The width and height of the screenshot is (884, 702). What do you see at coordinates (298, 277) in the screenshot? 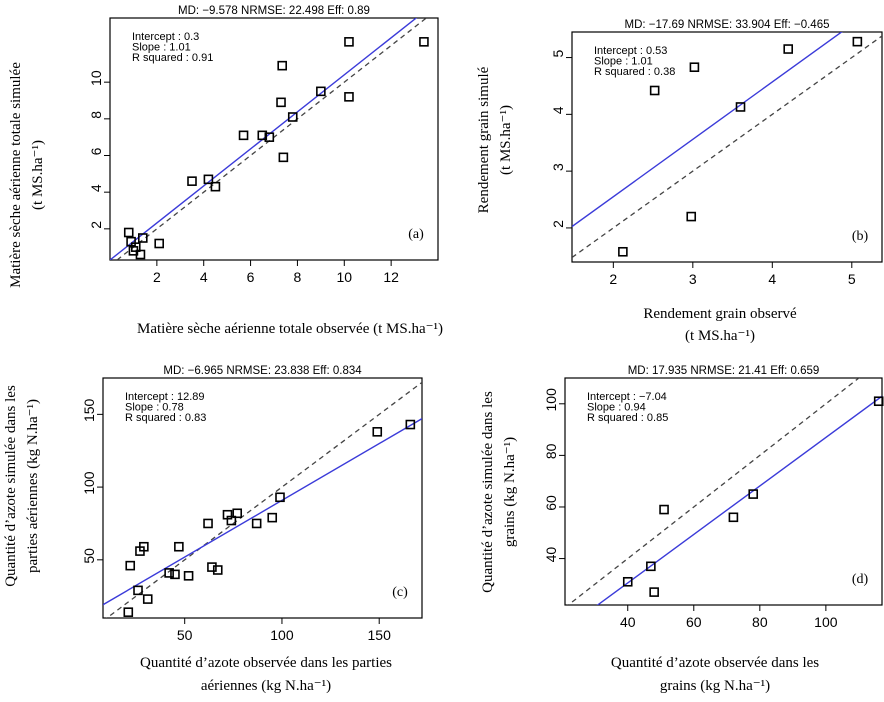
I see `x-tick-label: 8` at bounding box center [298, 277].